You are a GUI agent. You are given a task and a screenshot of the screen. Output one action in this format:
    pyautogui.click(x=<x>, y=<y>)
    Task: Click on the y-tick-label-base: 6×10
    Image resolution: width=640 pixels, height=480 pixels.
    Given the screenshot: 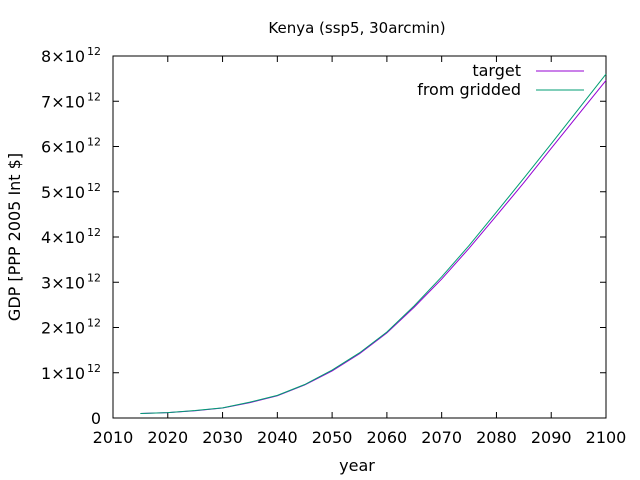 What is the action you would take?
    pyautogui.click(x=63, y=147)
    